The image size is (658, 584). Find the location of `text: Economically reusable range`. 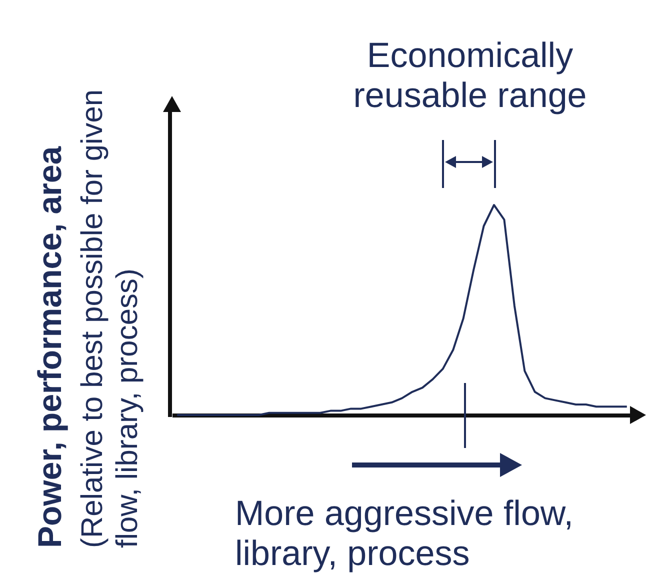

text: Economically reusable range is located at coordinates (470, 76).